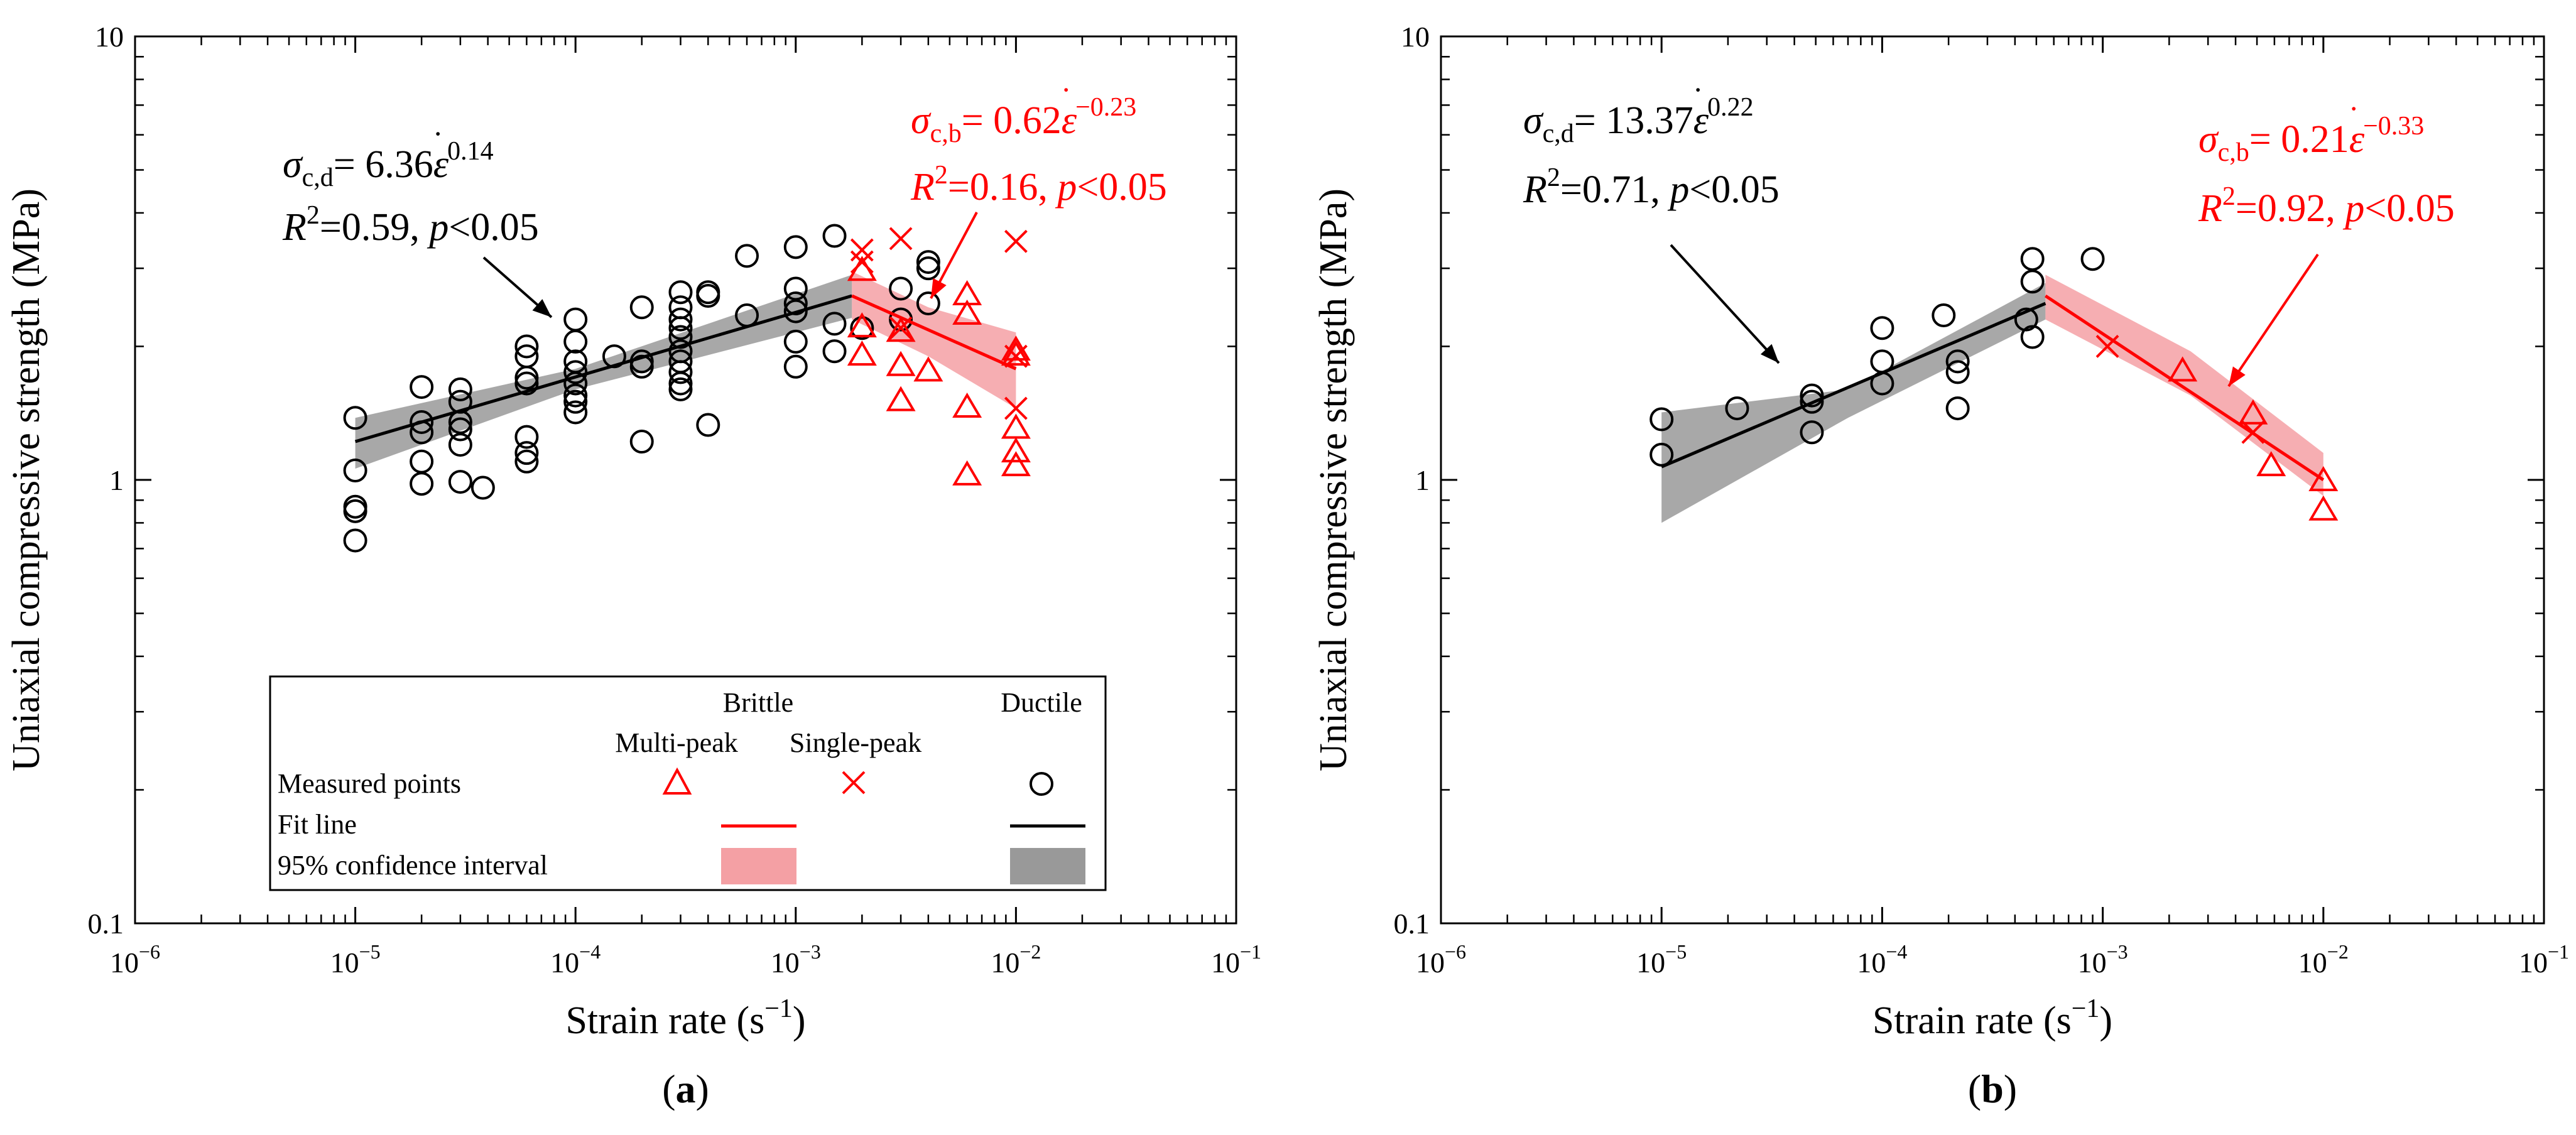 The height and width of the screenshot is (1135, 2576). What do you see at coordinates (676, 742) in the screenshot?
I see `legend-col-multi-peak: Multi-peak` at bounding box center [676, 742].